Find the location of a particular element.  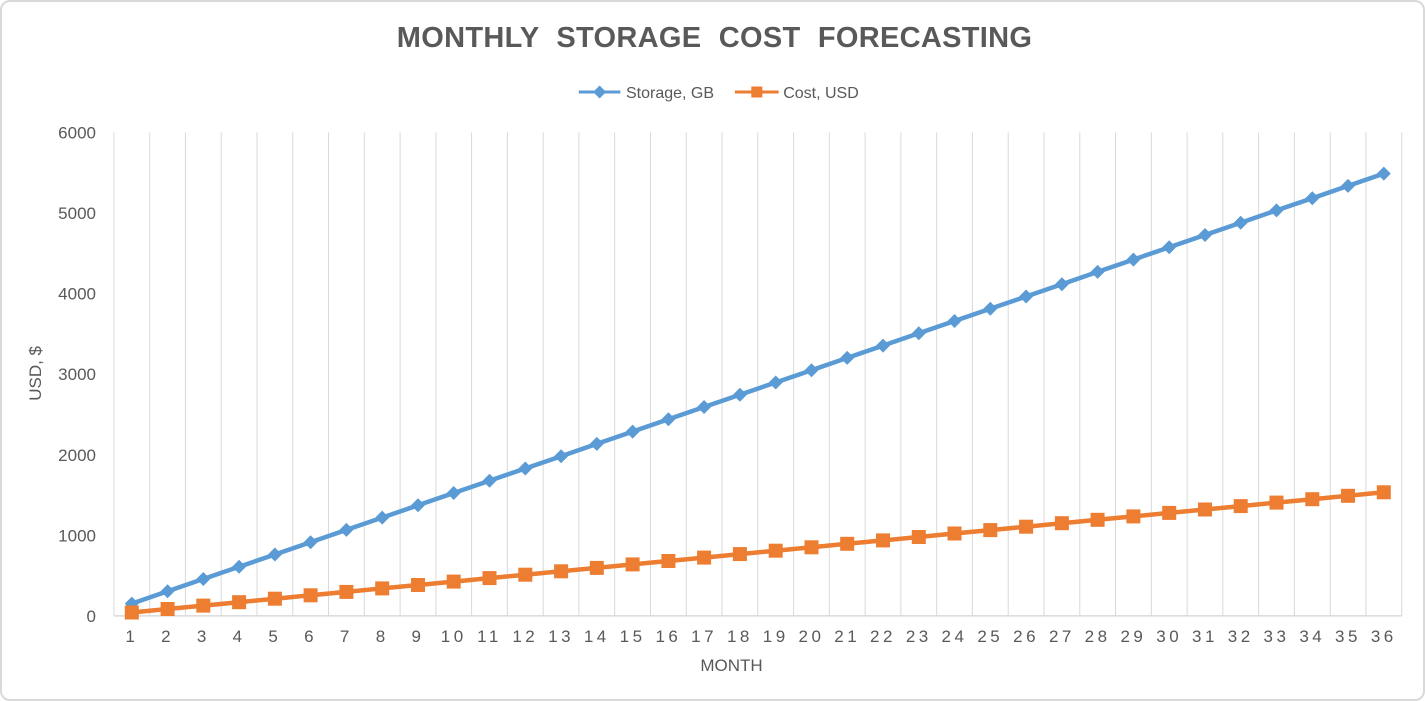

svg-text: 35 is located at coordinates (1348, 636).